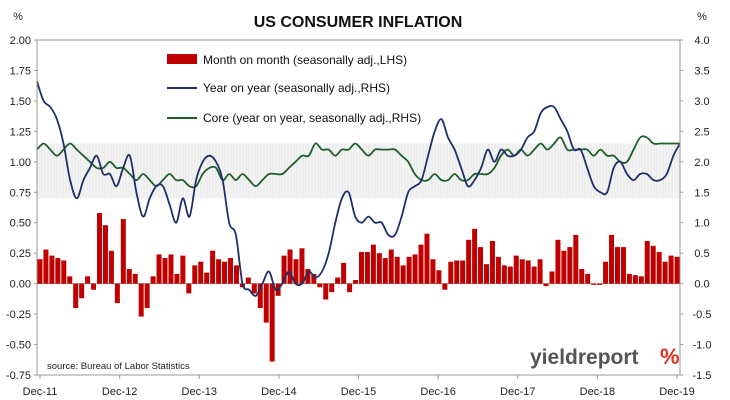 This screenshot has height=400, width=730. I want to click on left-tick-label: 2.00, so click(20, 41).